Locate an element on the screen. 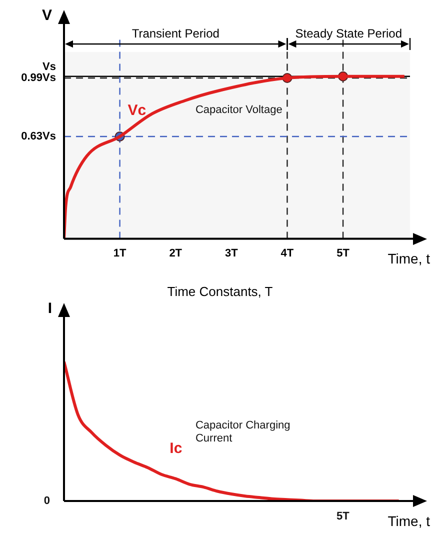  legend-label: Vs is located at coordinates (49, 66).